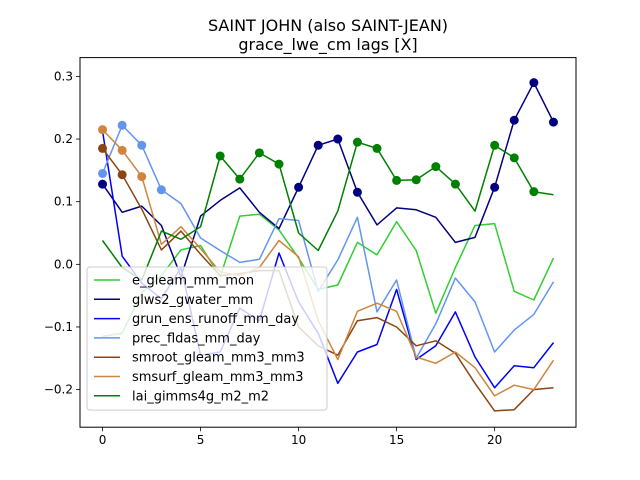  Describe the element at coordinates (58, 390) in the screenshot. I see `y-tick-label: −0.2` at that location.